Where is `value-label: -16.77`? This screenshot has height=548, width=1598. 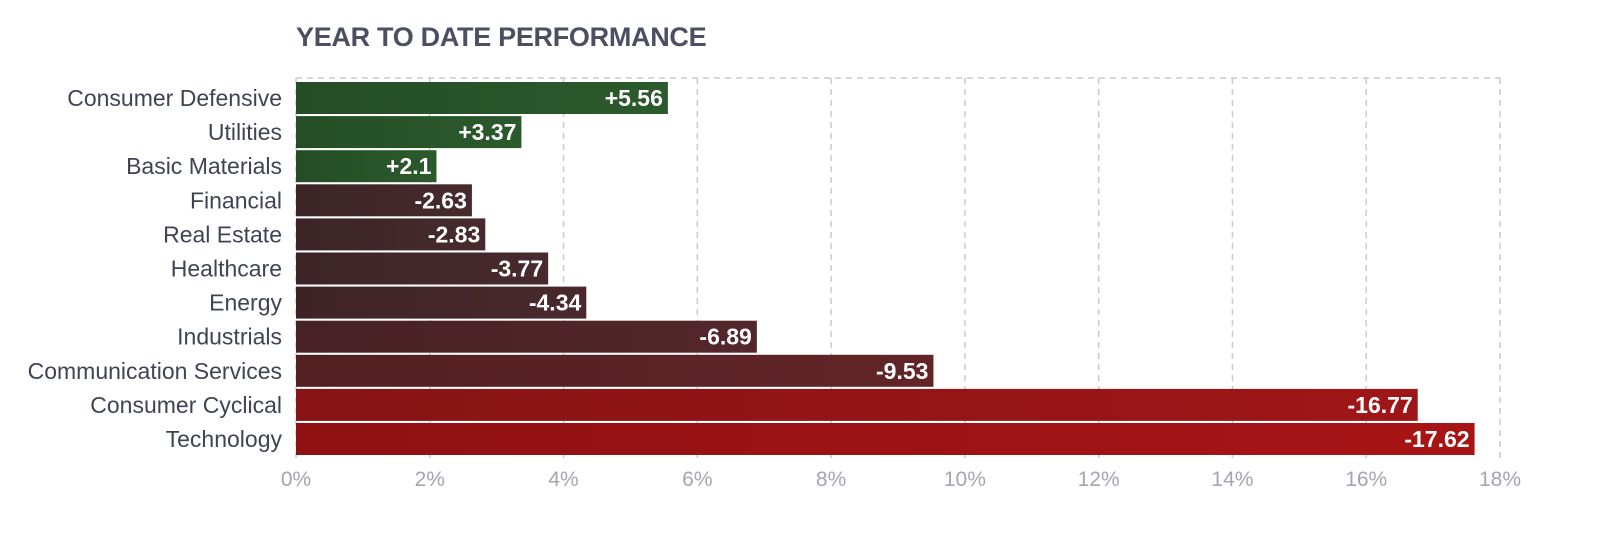
value-label: -16.77 is located at coordinates (1380, 405).